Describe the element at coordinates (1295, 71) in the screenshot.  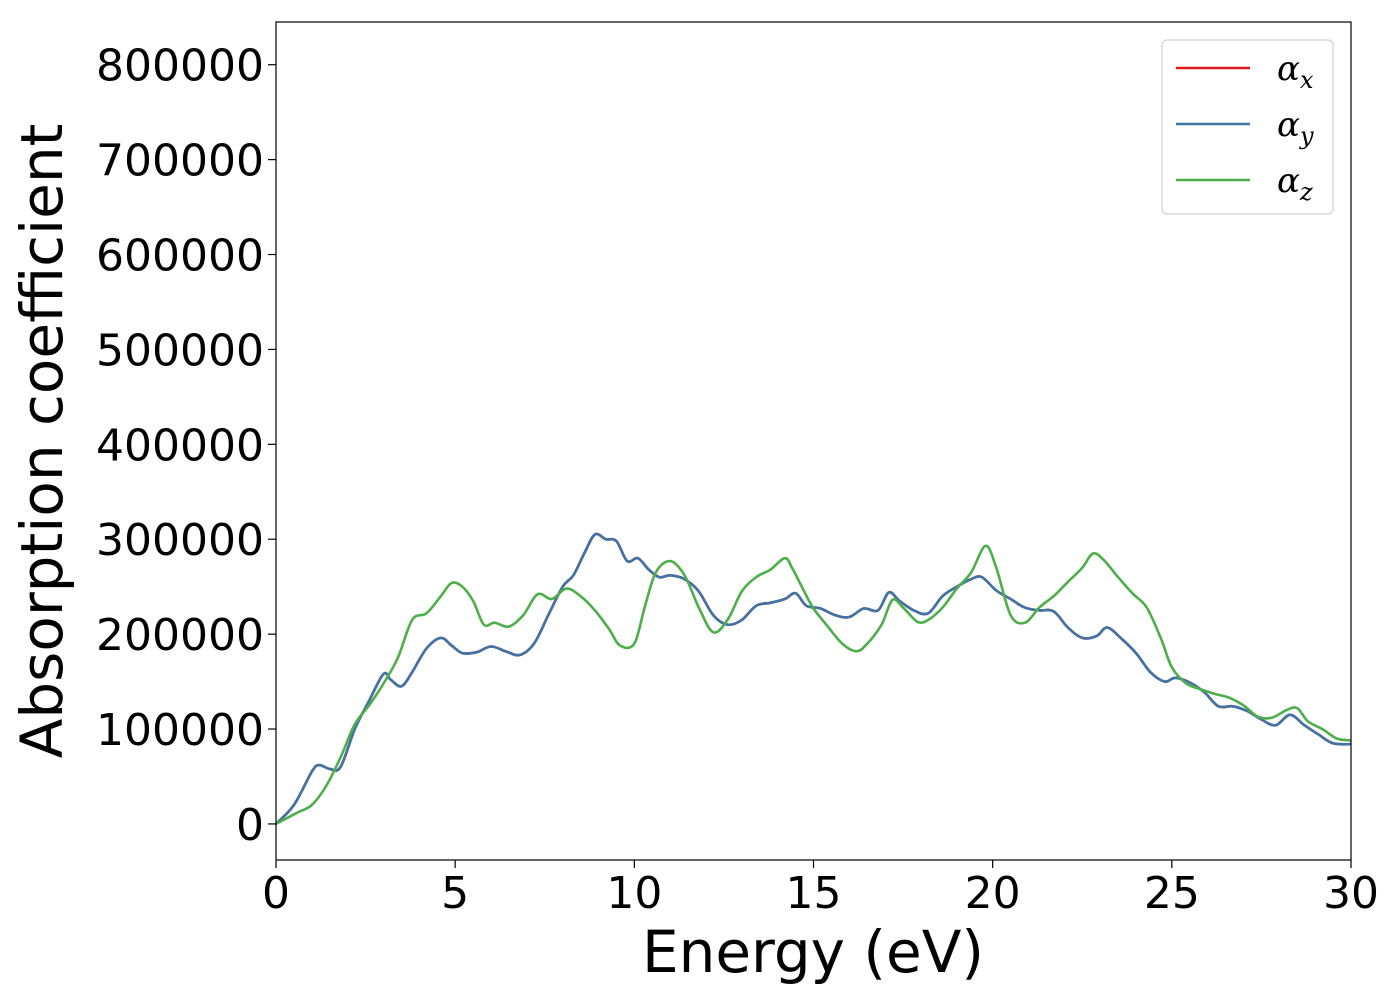
I see `legend-label-x: αx` at that location.